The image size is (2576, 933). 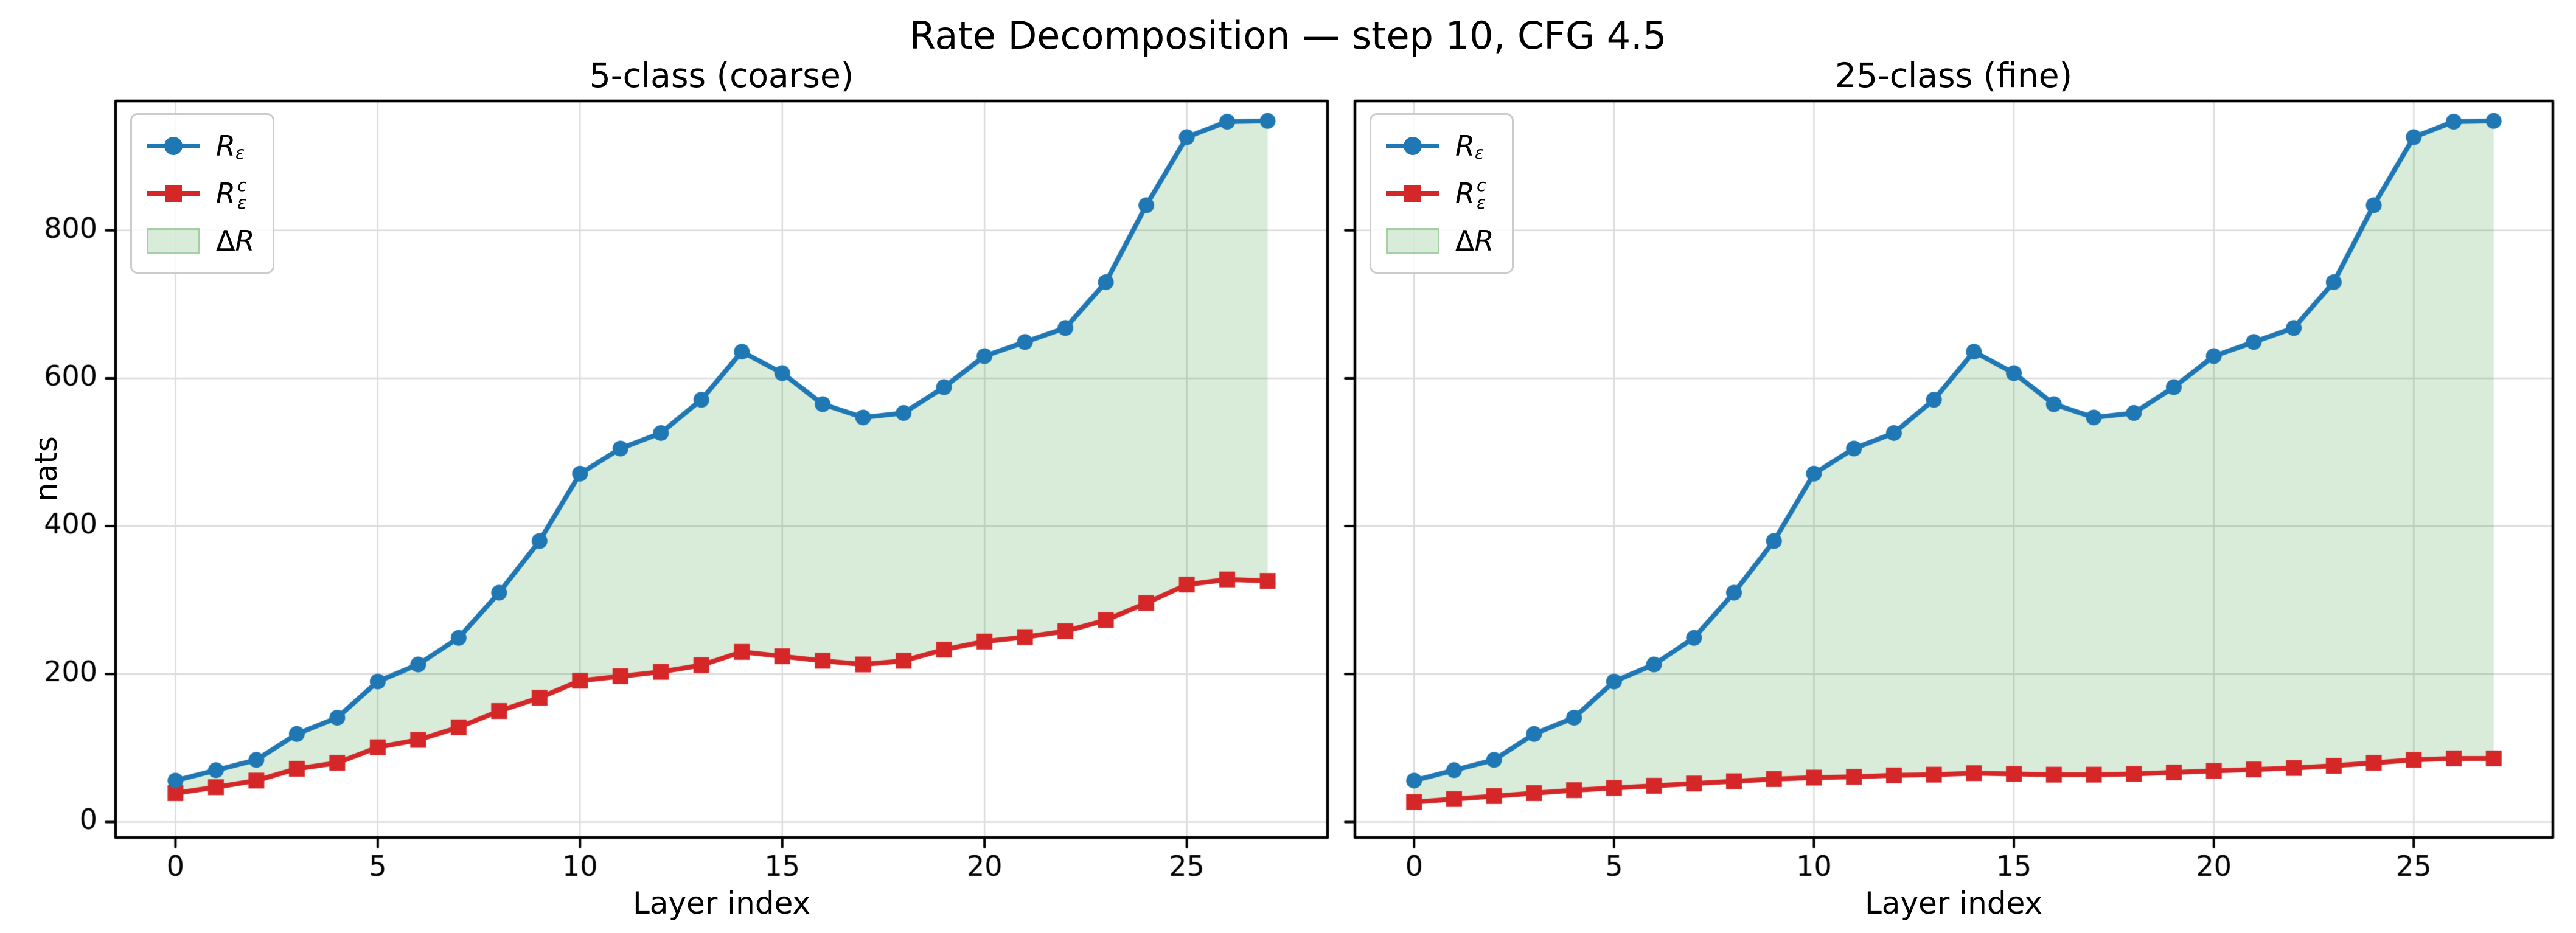 What do you see at coordinates (721, 904) in the screenshot?
I see `x-axis-label-left: Layer index` at bounding box center [721, 904].